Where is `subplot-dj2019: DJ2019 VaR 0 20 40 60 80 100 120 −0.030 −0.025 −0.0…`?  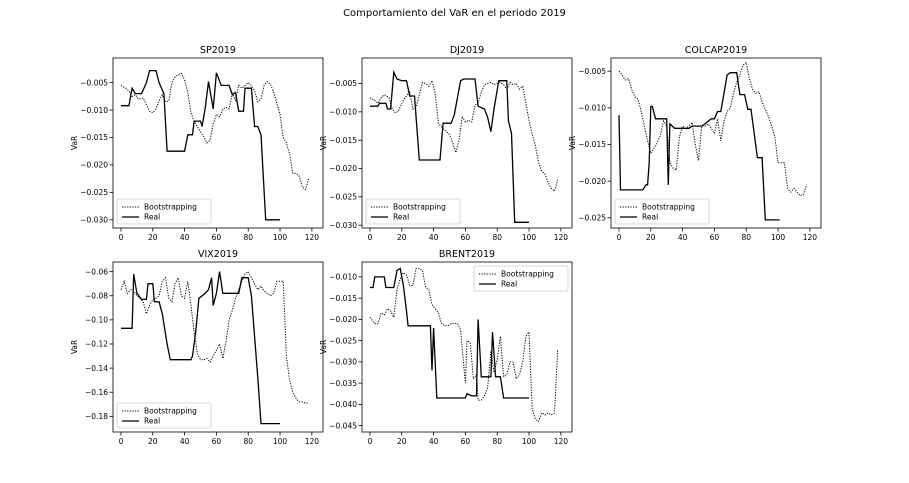 subplot-dj2019: DJ2019 VaR 0 20 40 60 80 100 120 −0.030 −0.025 −0.0… is located at coordinates (446, 143).